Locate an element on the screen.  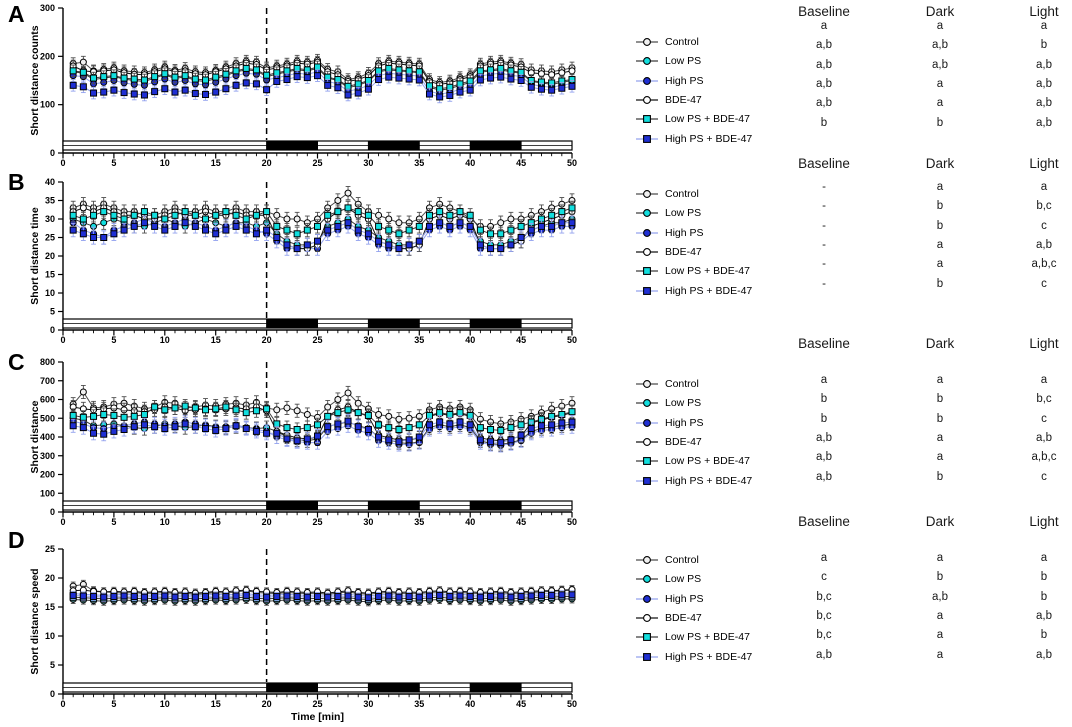
square-marker-icon is located at coordinates (647, 138).